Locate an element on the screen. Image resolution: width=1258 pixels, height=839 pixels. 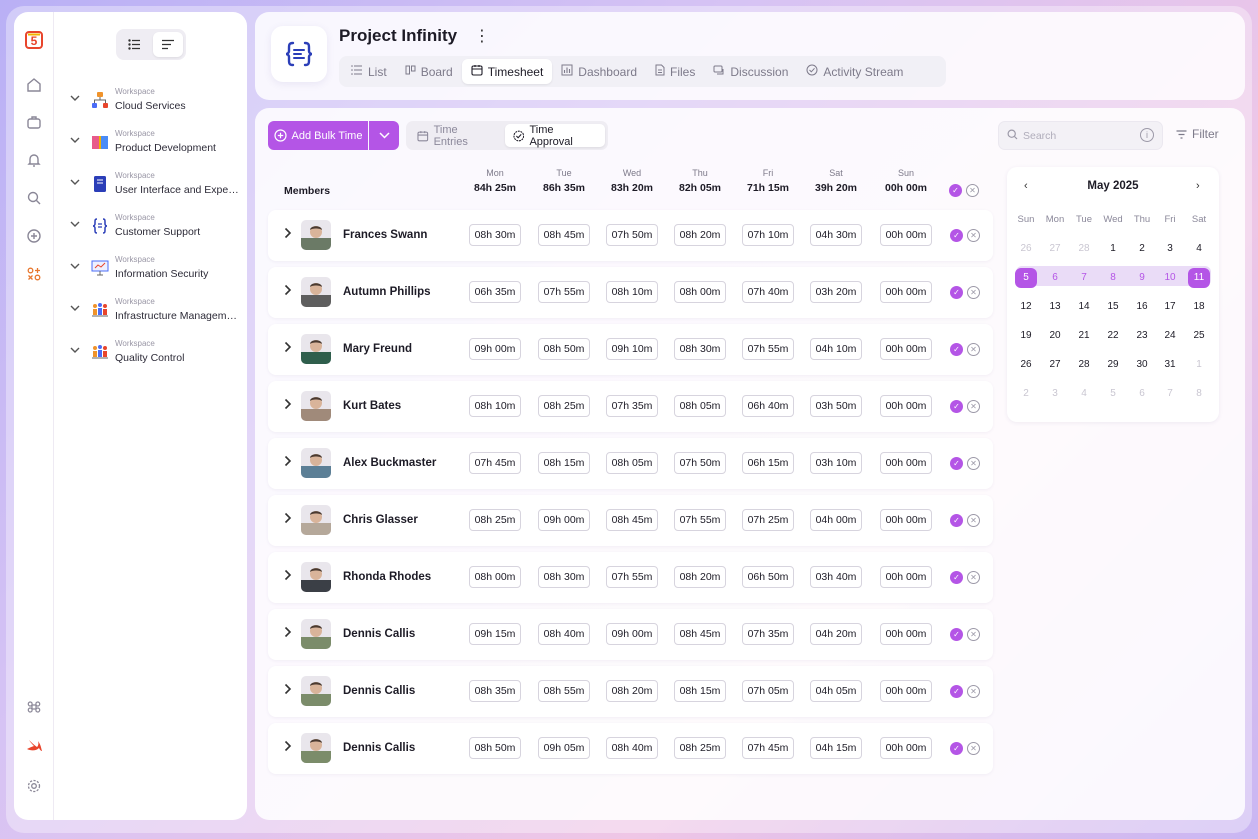
calendar-day: 26 is located at coordinates (1026, 364).